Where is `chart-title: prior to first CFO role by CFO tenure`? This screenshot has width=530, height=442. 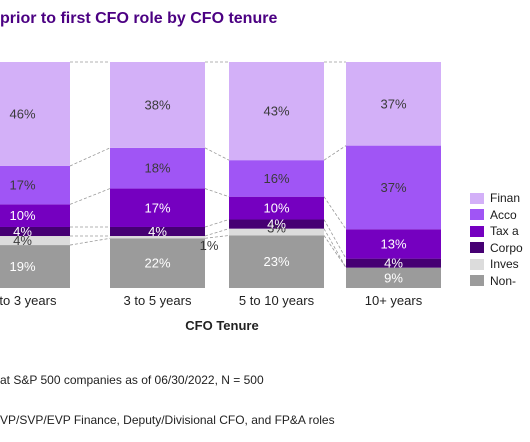
chart-title: prior to first CFO role by CFO tenure is located at coordinates (139, 18).